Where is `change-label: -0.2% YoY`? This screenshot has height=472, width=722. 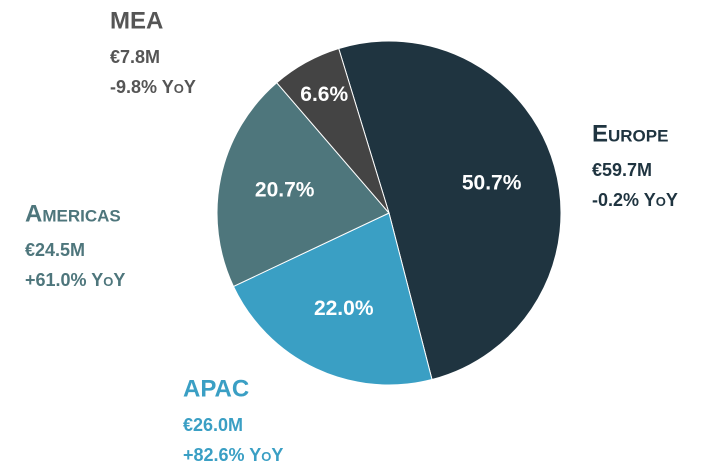
change-label: -0.2% YoY is located at coordinates (635, 200).